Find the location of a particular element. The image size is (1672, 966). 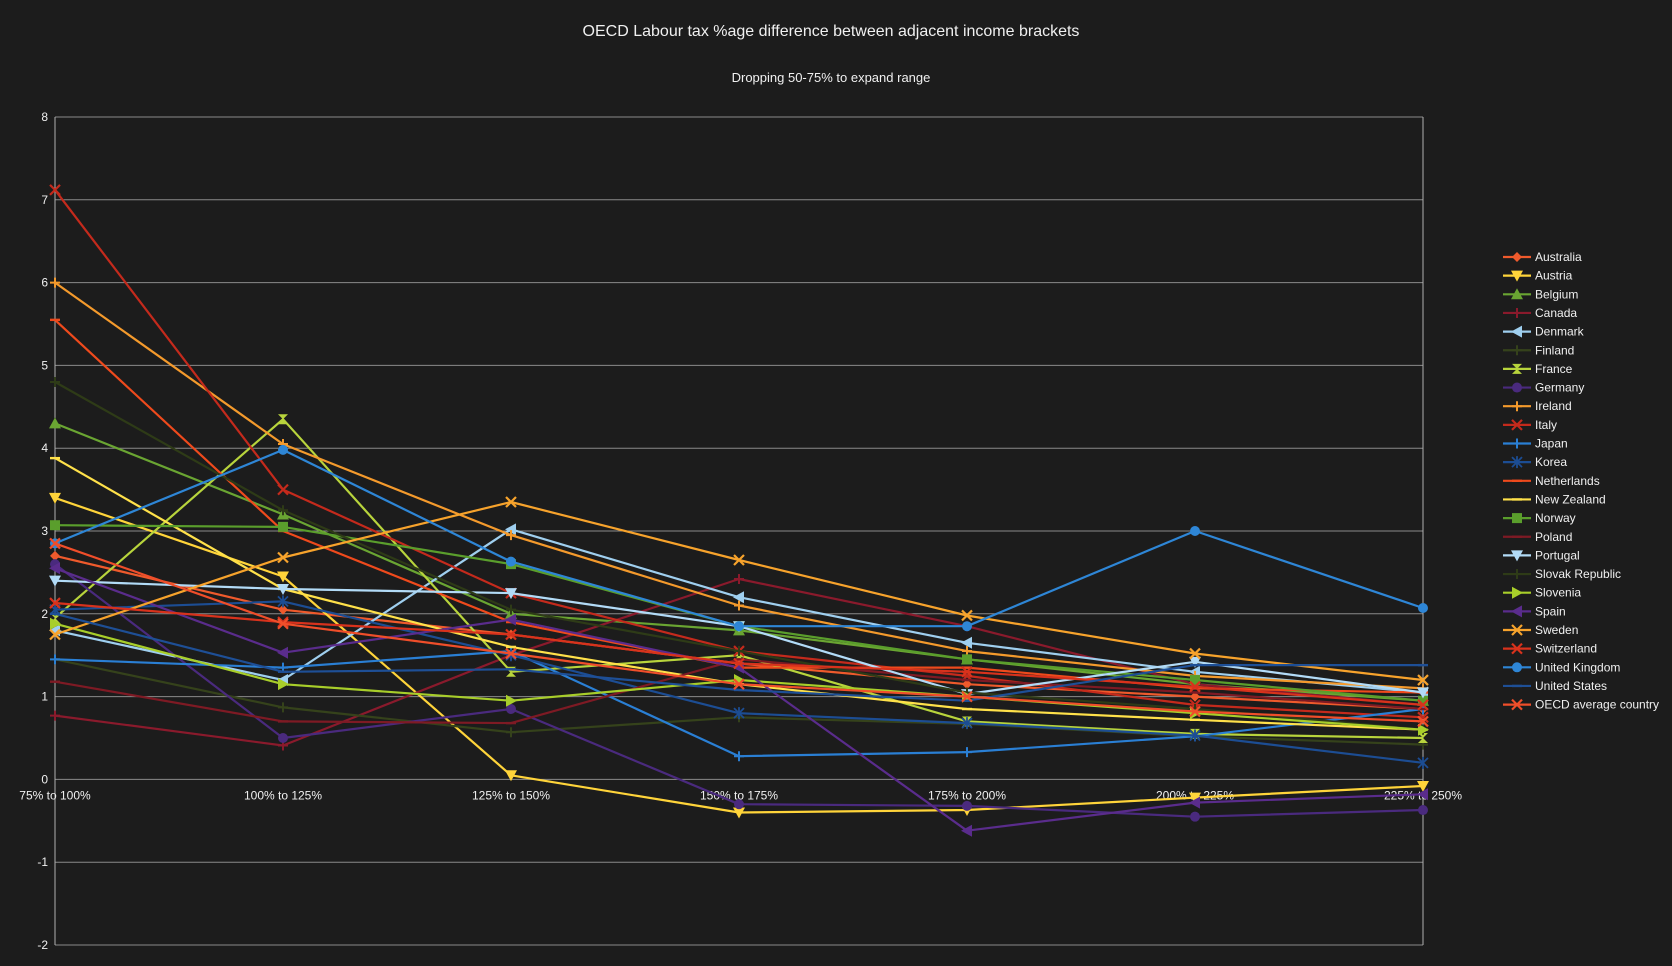

legend-label-oecd-average-country: OECD average country is located at coordinates (1597, 705).